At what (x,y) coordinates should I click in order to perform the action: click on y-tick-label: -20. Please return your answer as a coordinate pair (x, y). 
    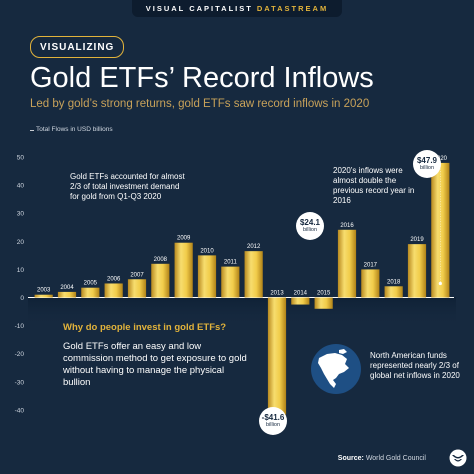
    Looking at the image, I should click on (20, 354).